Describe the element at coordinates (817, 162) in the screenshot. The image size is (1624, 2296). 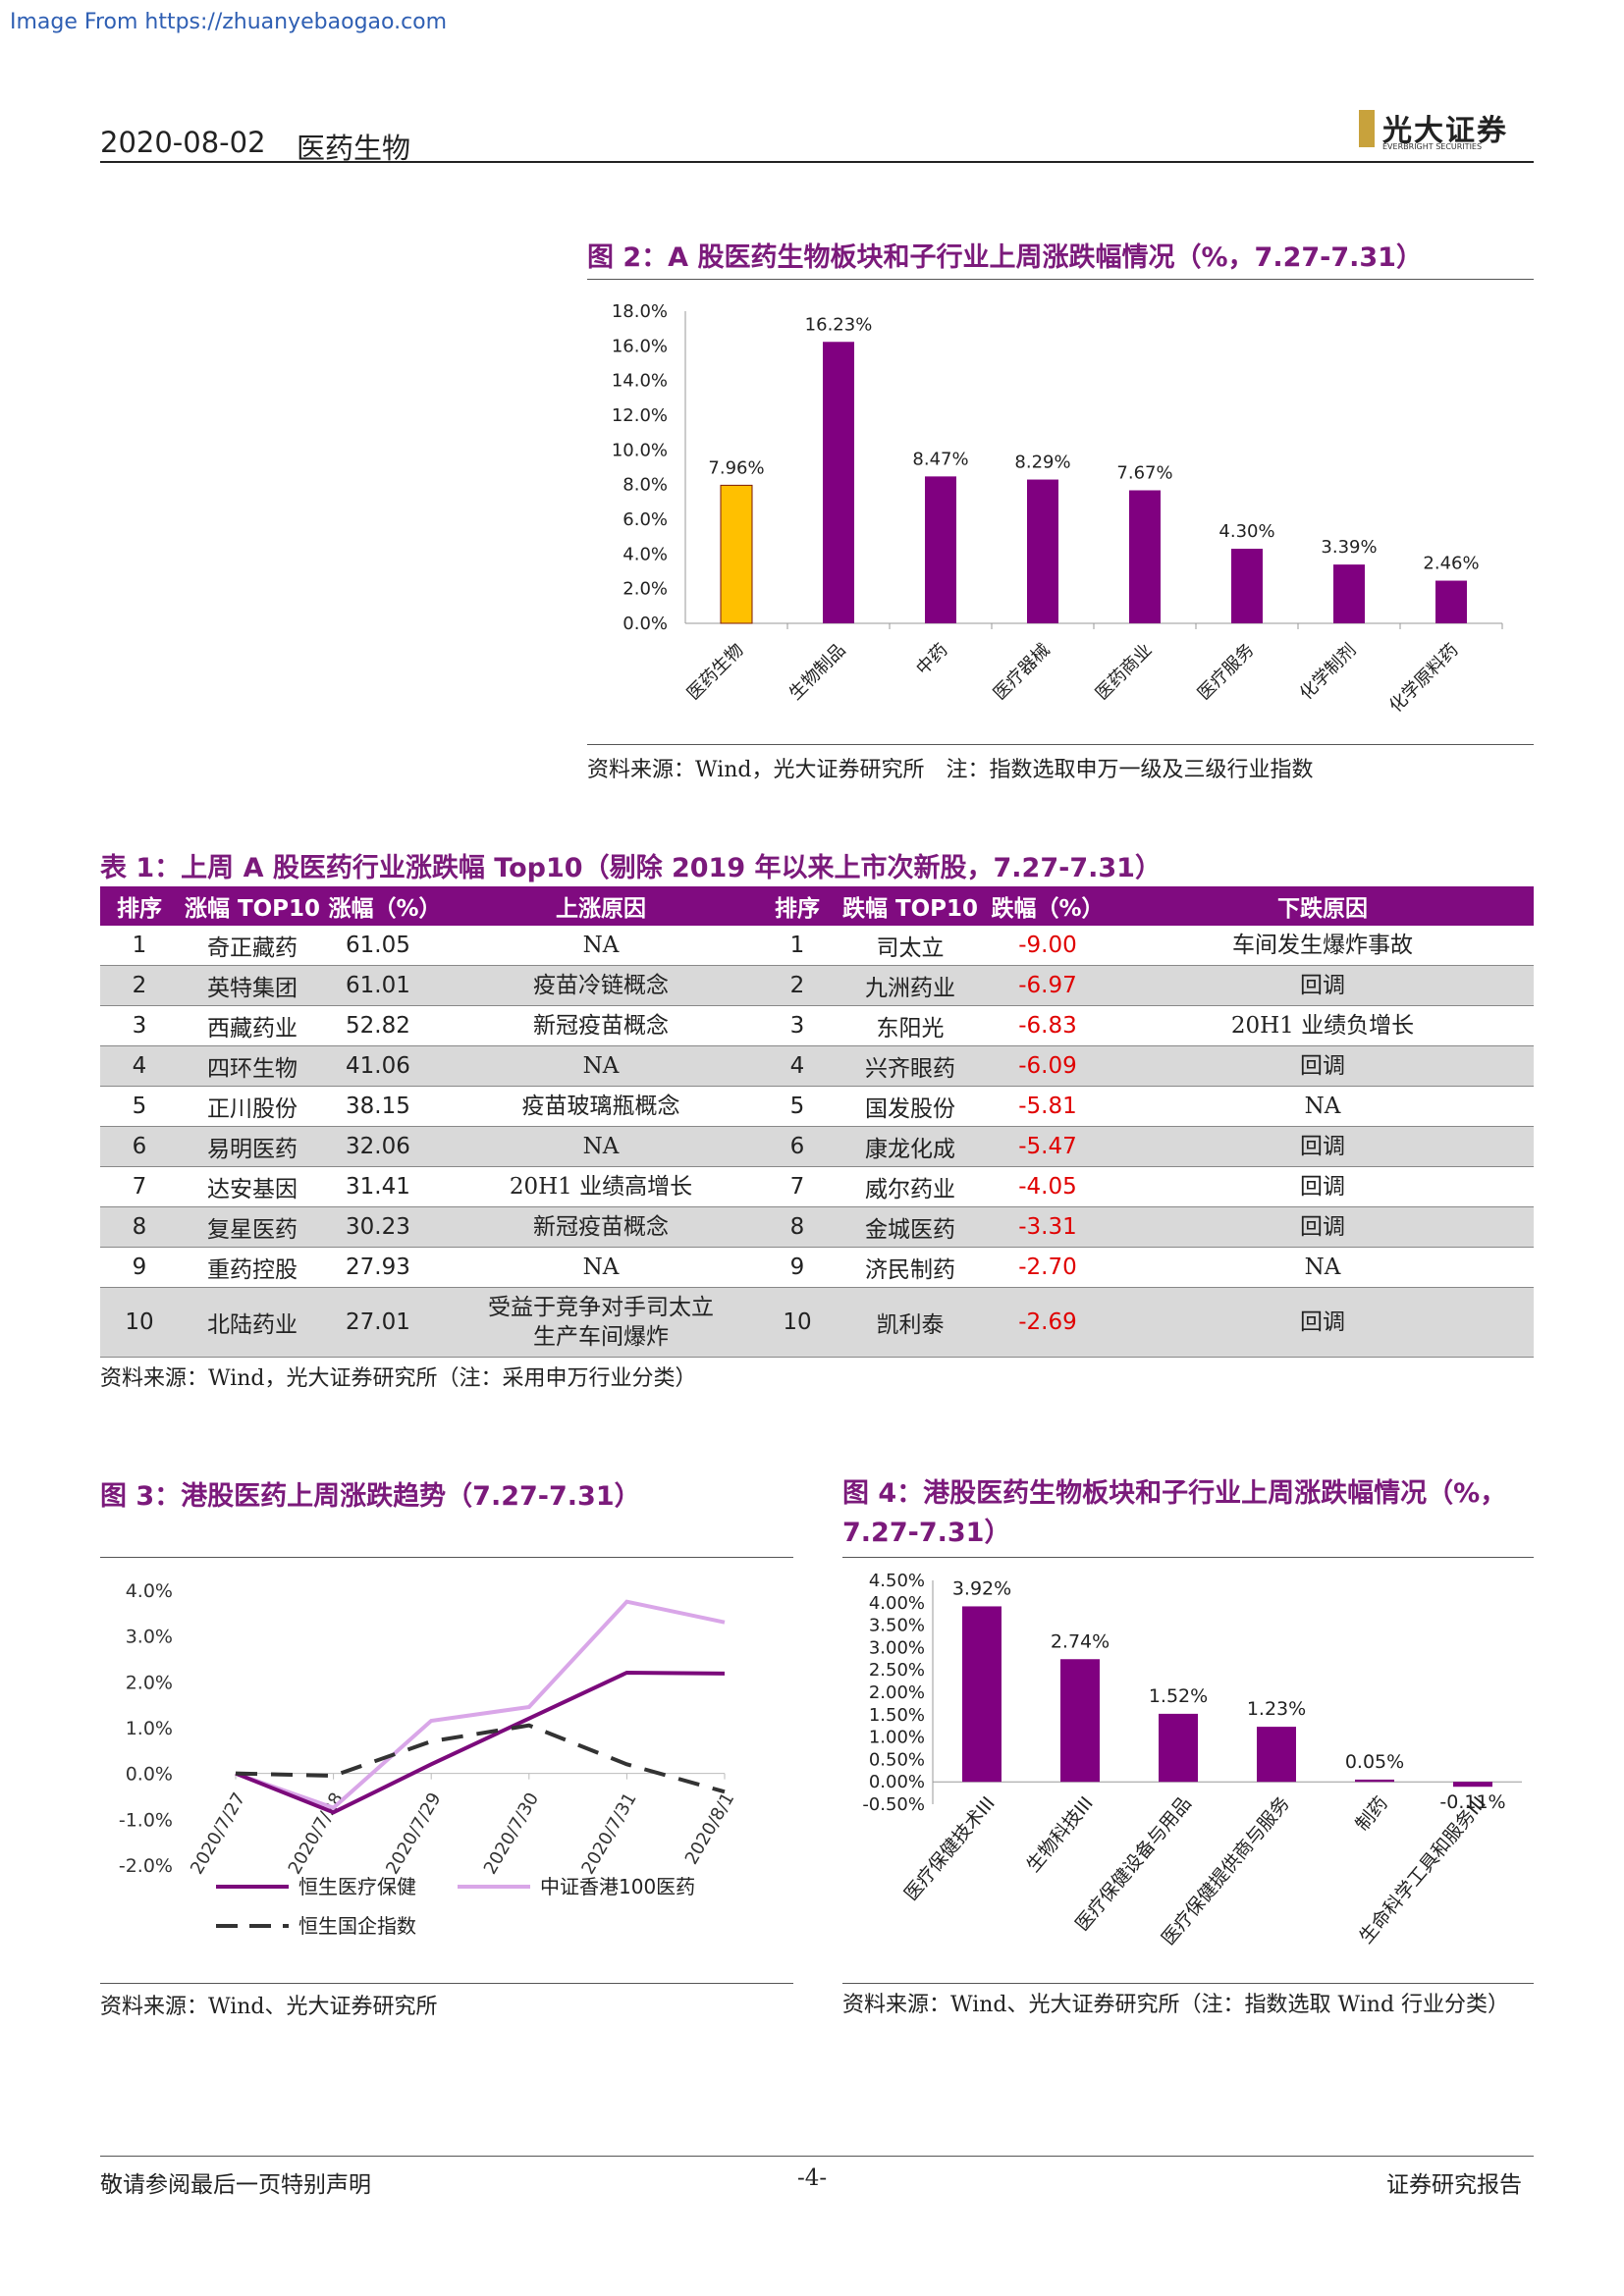
I see `header-rule` at that location.